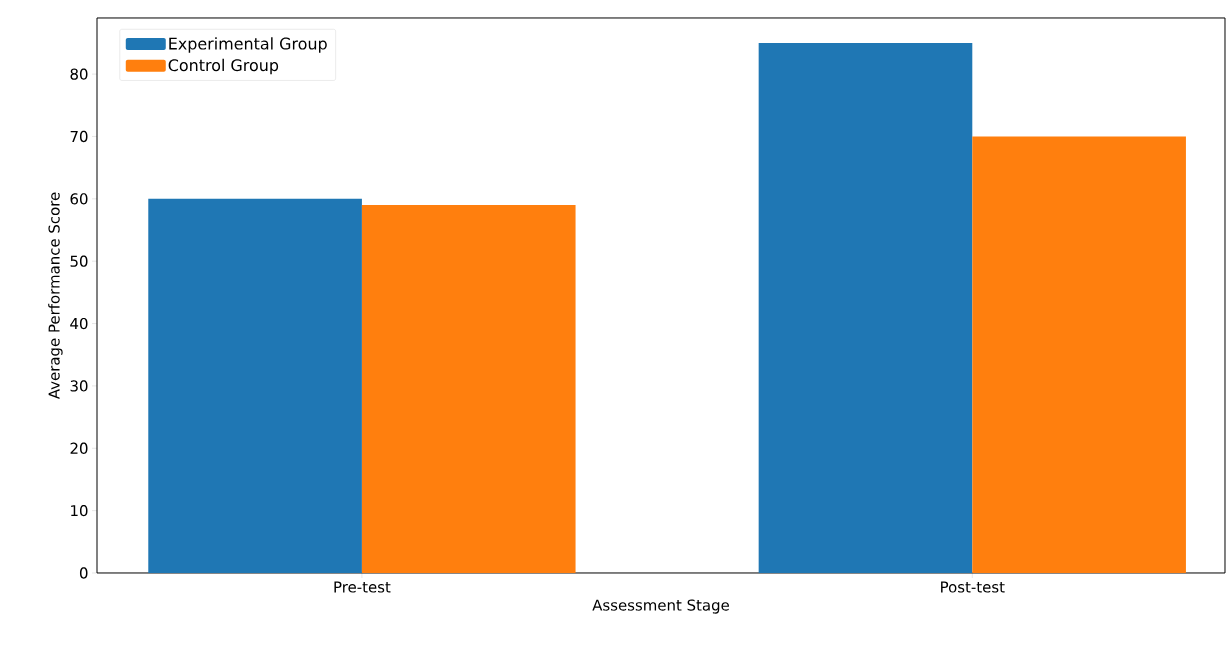  What do you see at coordinates (248, 45) in the screenshot?
I see `legend-label: Experimental Group` at bounding box center [248, 45].